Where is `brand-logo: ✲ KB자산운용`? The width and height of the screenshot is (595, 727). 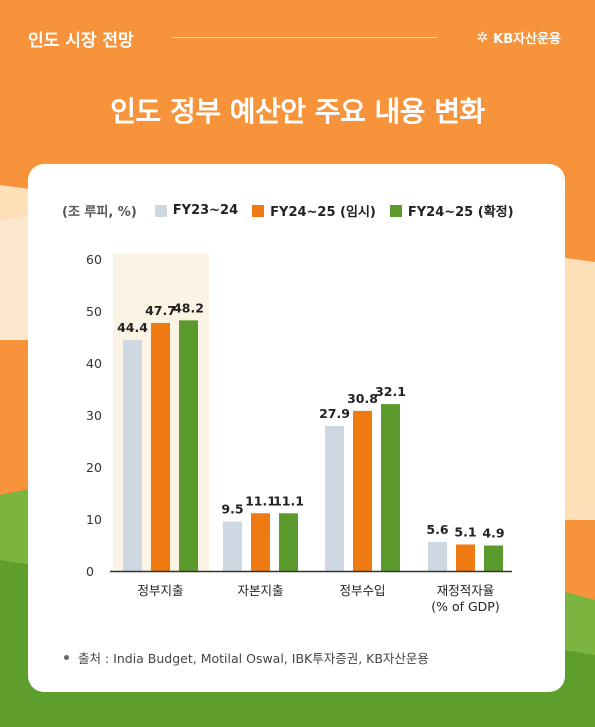 brand-logo: ✲ KB자산운용 is located at coordinates (518, 38).